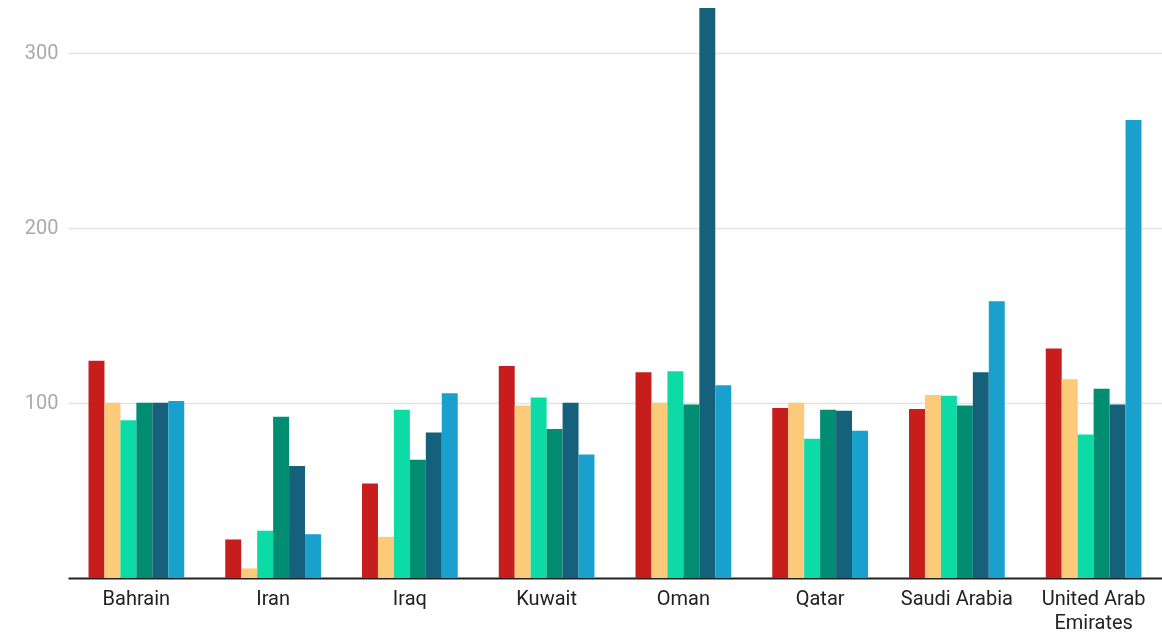  What do you see at coordinates (41, 402) in the screenshot?
I see `y-tick-label: 100` at bounding box center [41, 402].